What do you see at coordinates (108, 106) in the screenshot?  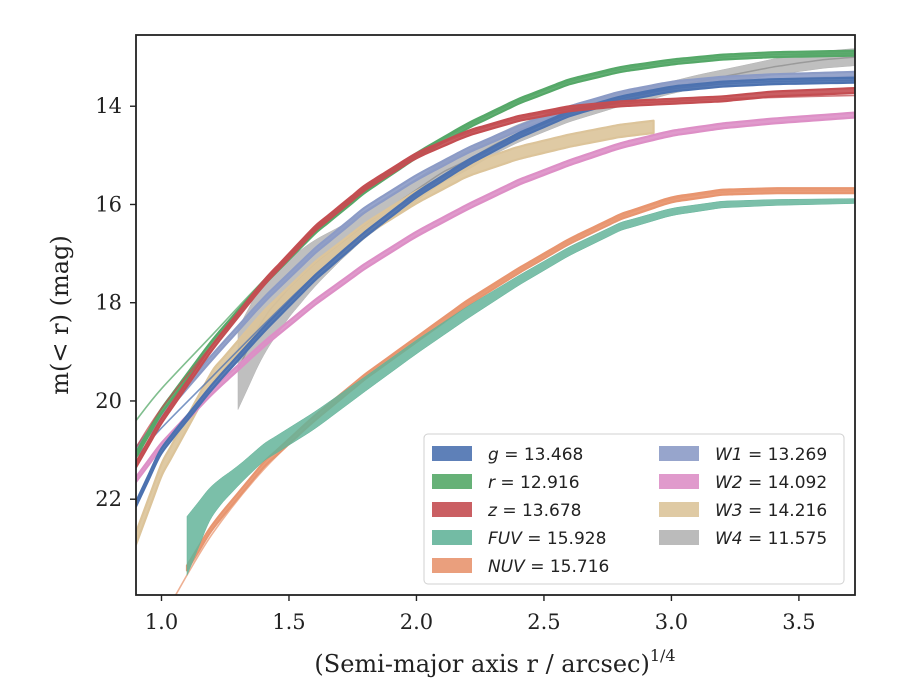 I see `y-tick-label: 14` at bounding box center [108, 106].